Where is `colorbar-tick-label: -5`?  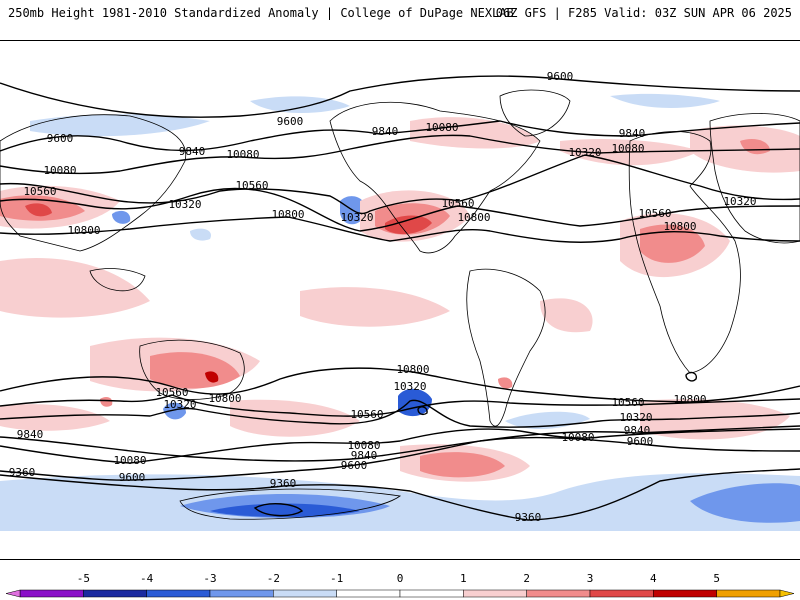 colorbar-tick-label: -5 is located at coordinates (83, 578).